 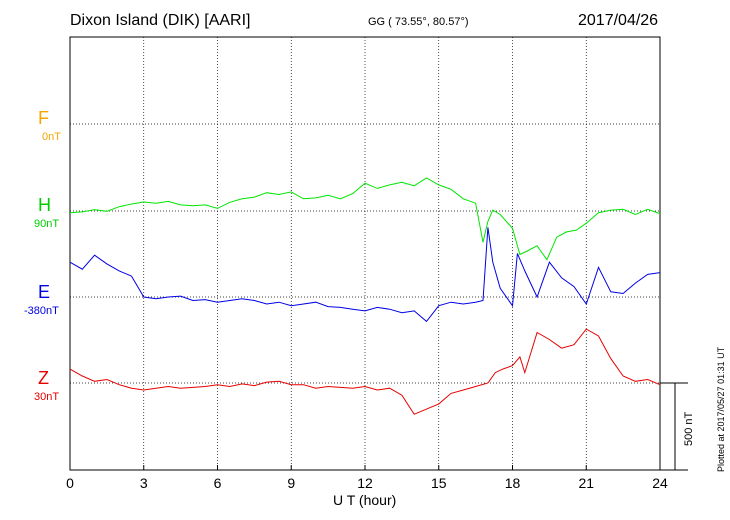 What do you see at coordinates (513, 483) in the screenshot?
I see `x-tick-label-18: 18` at bounding box center [513, 483].